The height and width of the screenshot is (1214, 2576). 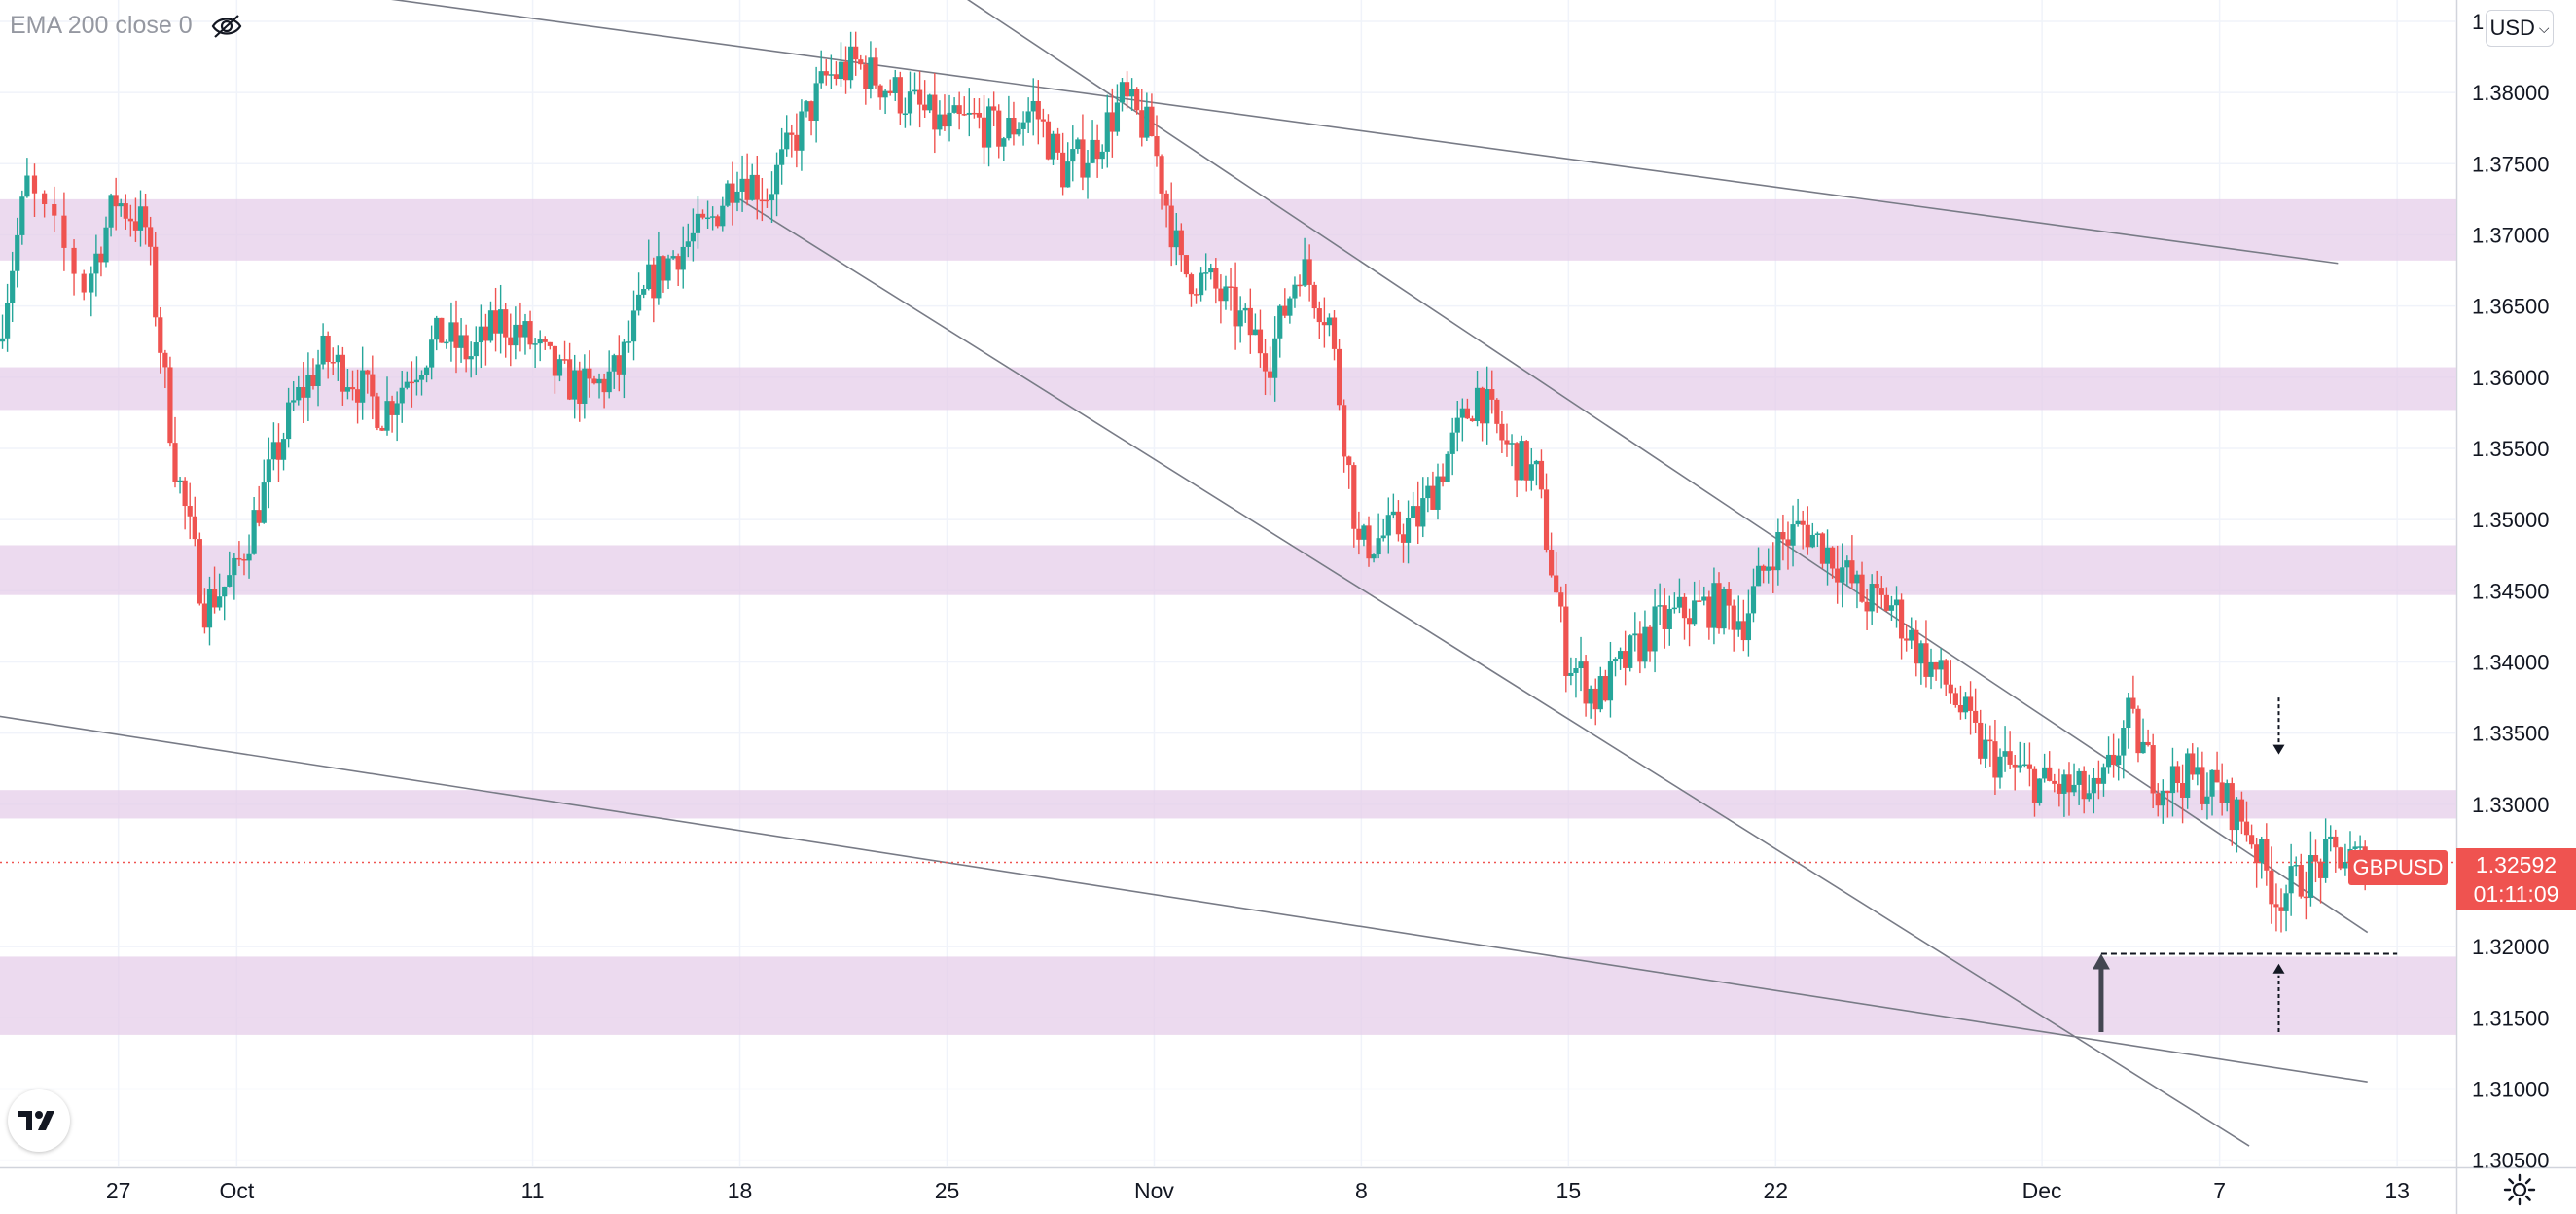 I want to click on price-tick-label: 1.36000, so click(x=2511, y=378).